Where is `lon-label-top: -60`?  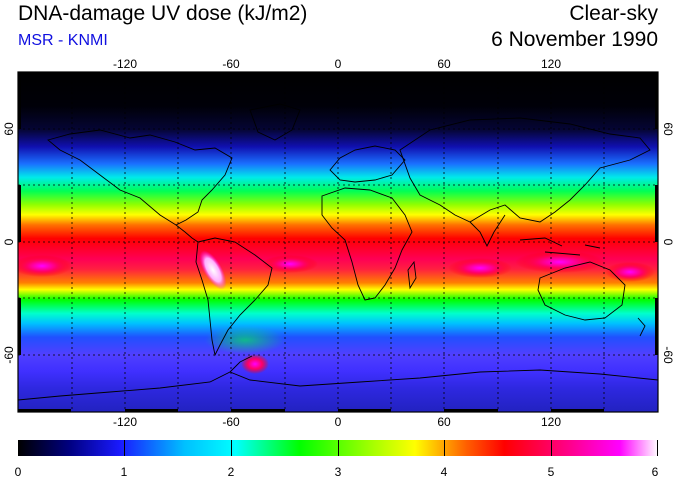 lon-label-top: -60 is located at coordinates (231, 64).